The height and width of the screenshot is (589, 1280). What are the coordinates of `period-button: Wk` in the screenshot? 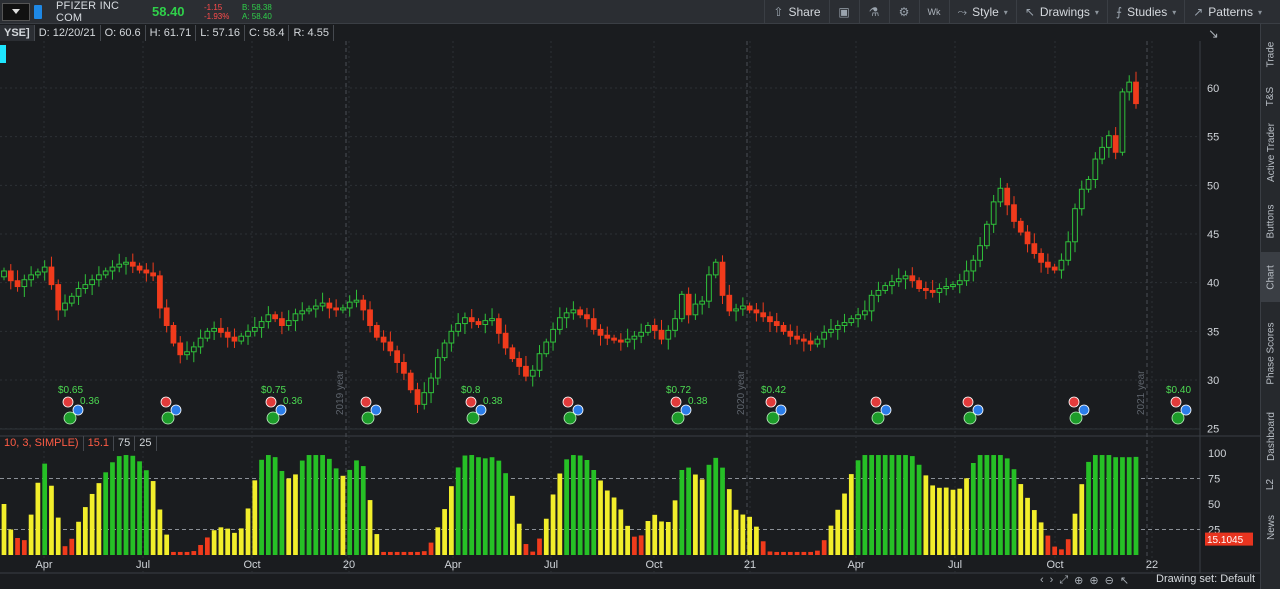 It's located at (933, 12).